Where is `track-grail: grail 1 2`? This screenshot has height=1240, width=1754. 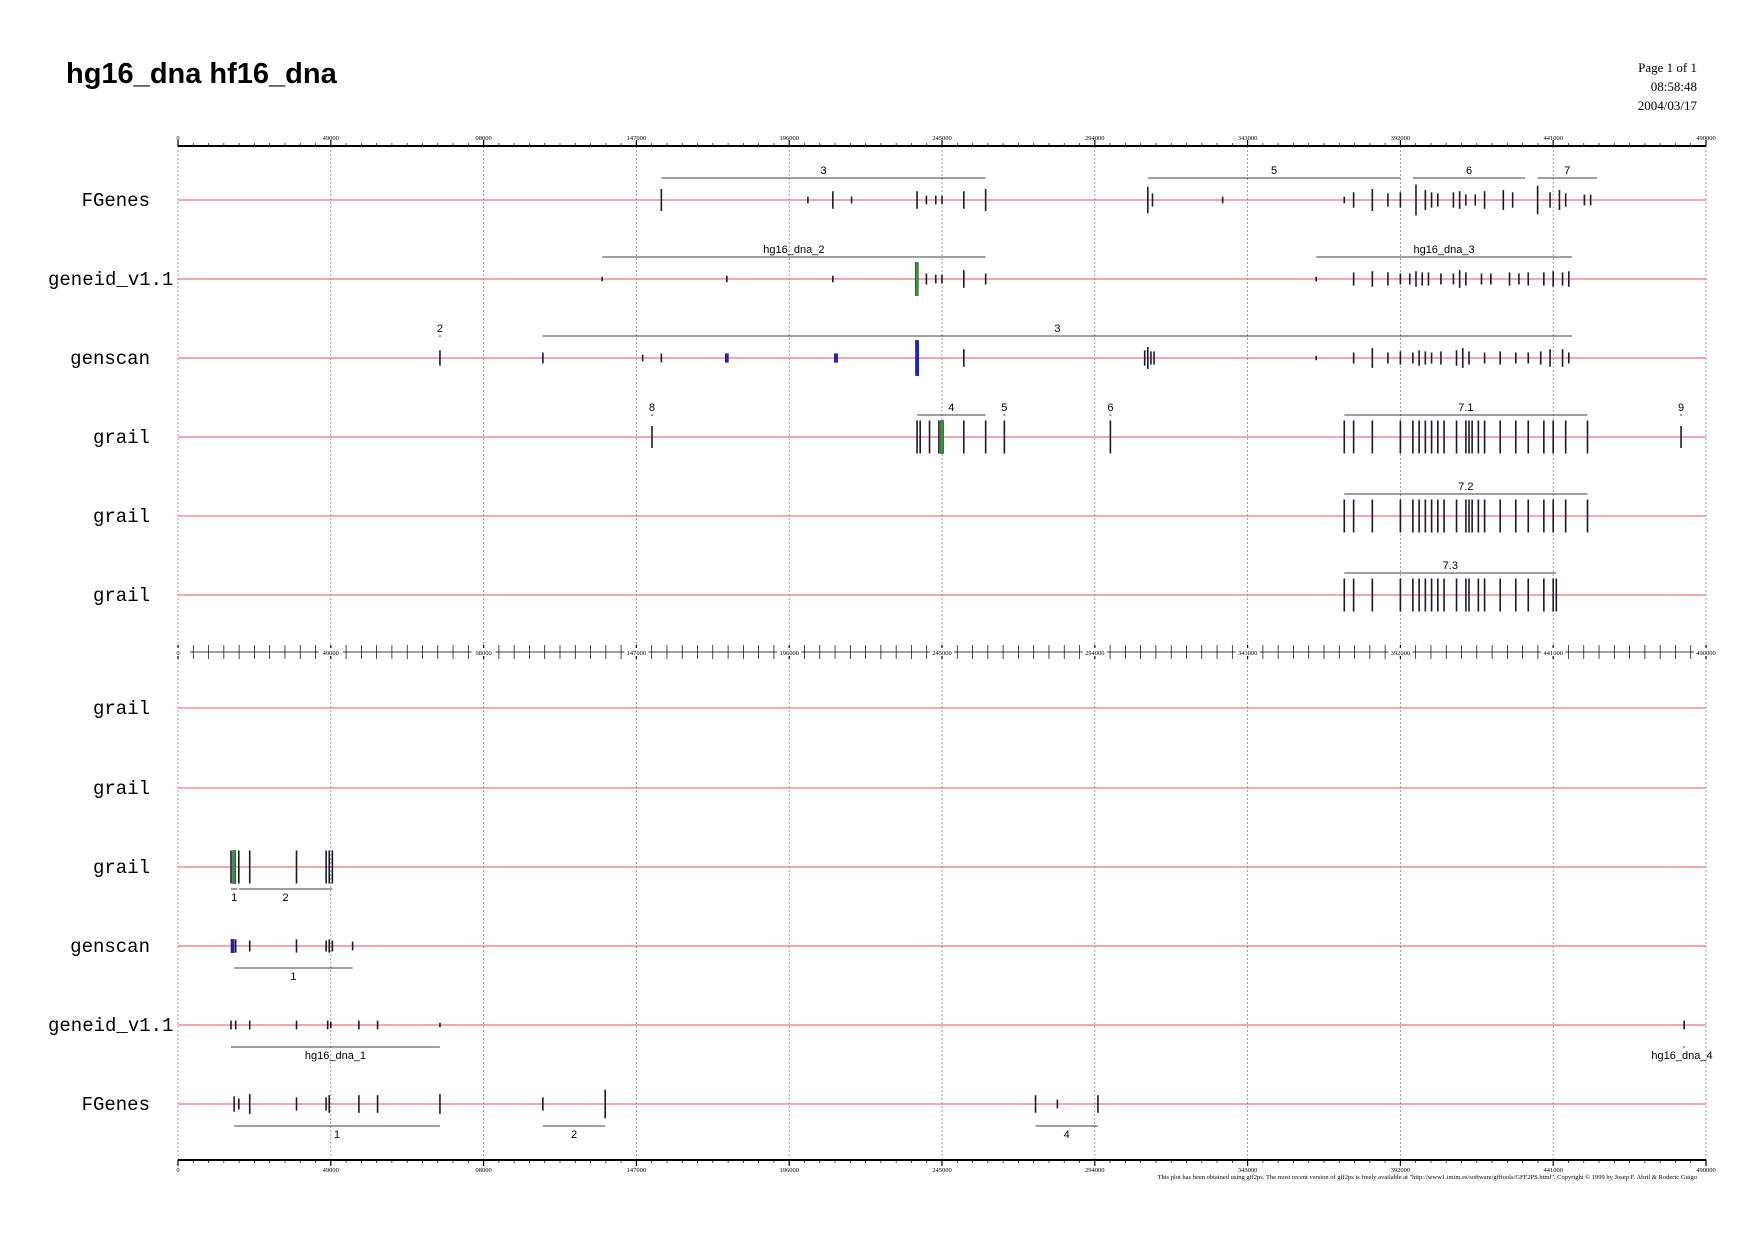
track-grail: grail 1 2 is located at coordinates (899, 877).